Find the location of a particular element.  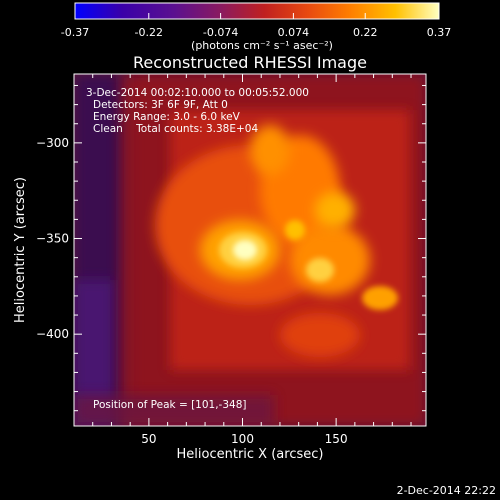

colorbar-ticks: -0.37 -0.22 -0.074 0.074 0.22 0.37 is located at coordinates (256, 26).